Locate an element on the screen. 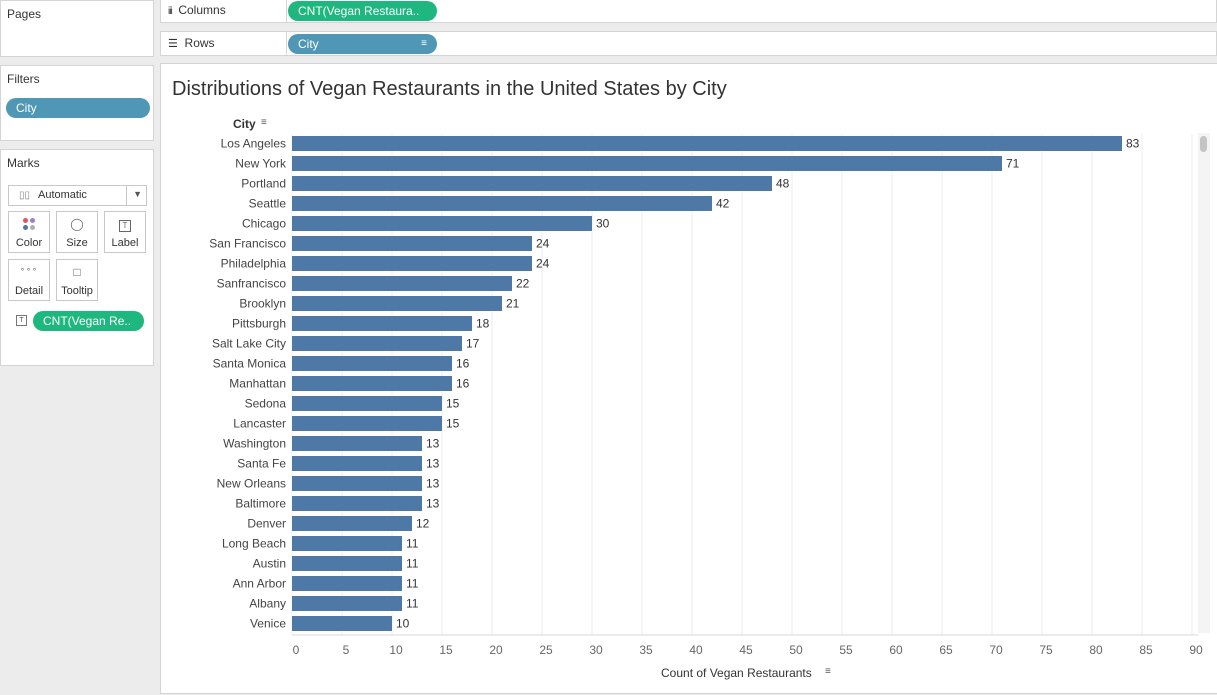  size-button-label: Size is located at coordinates (77, 243).